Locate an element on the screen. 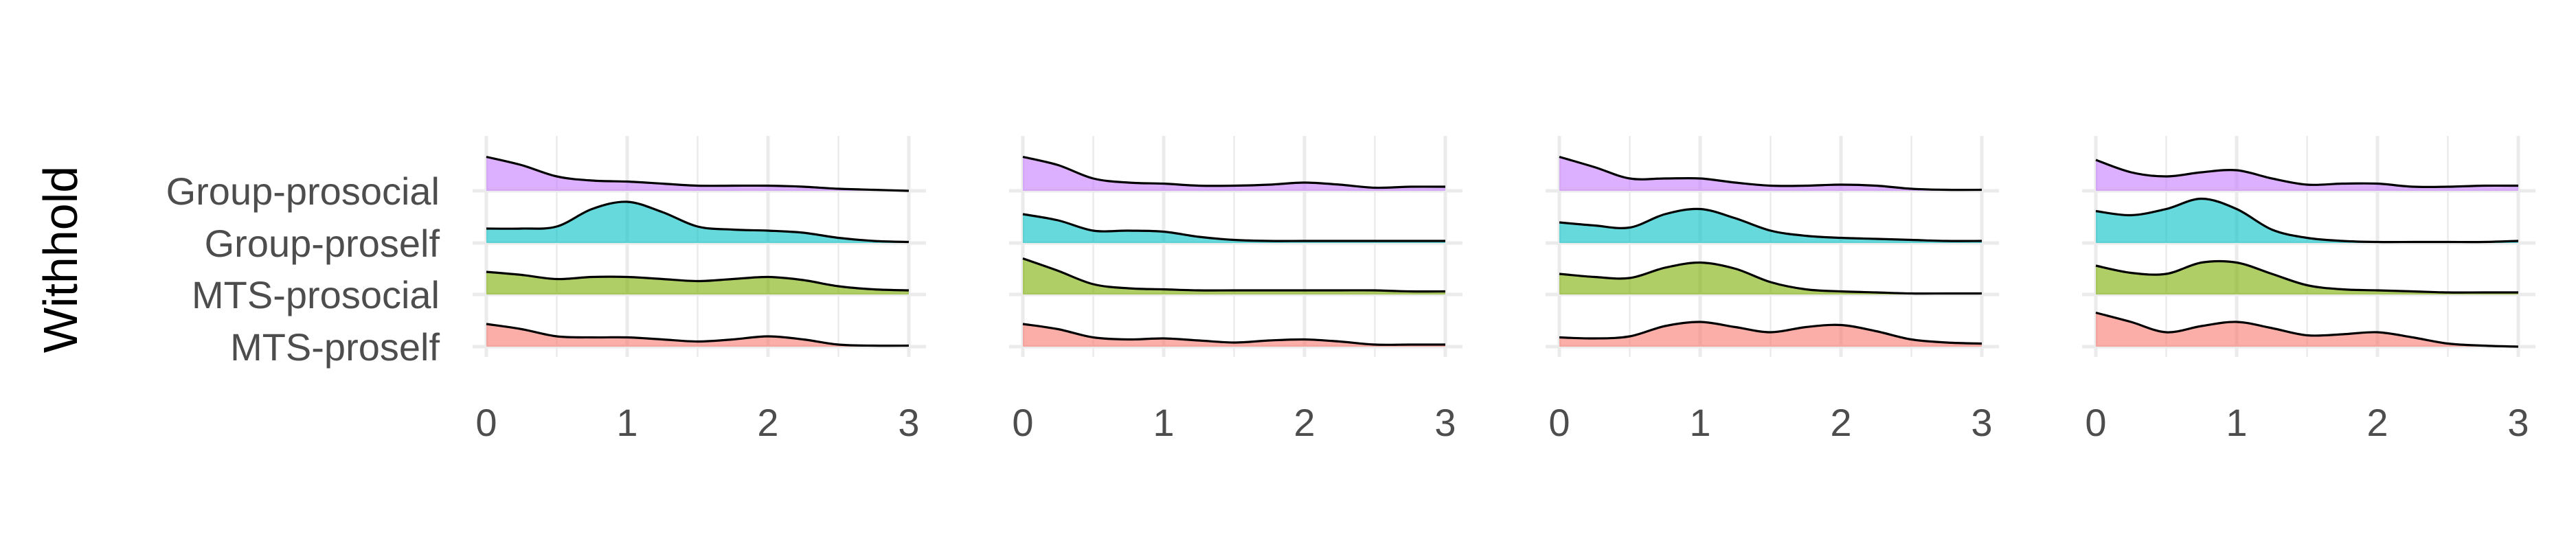  panel-4: 0 1 2 3 is located at coordinates (2308, 290).